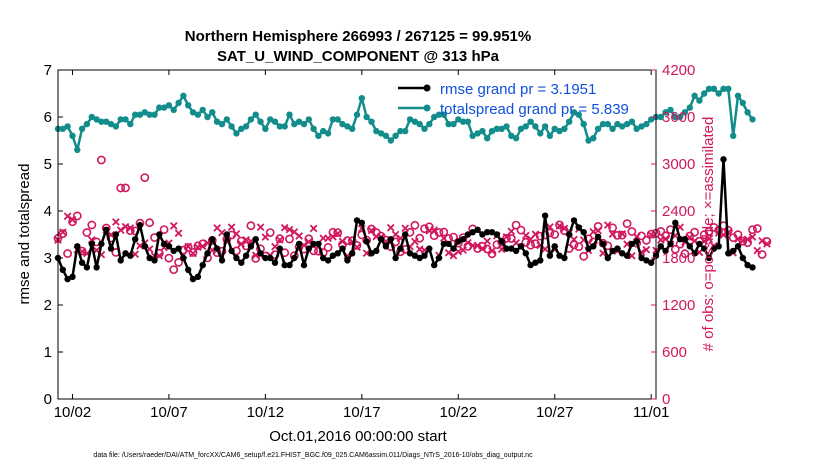  I want to click on y-axis-right: 0 600 1200 1800 2400 3000 3600 4200, so click(673, 235).